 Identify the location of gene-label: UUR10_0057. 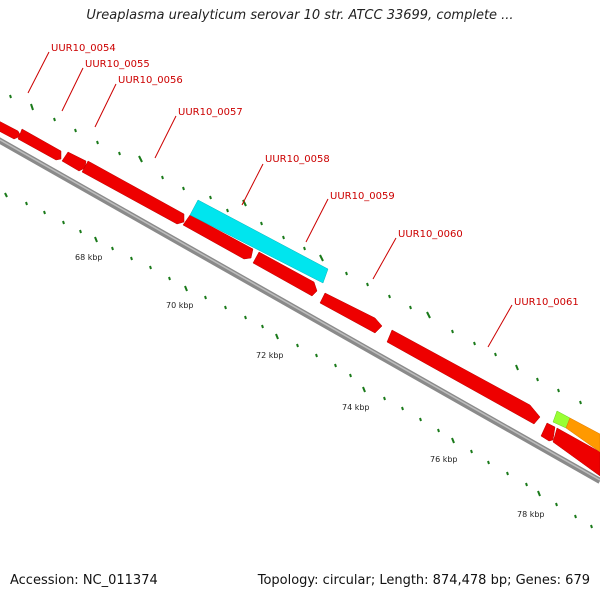
(210, 112).